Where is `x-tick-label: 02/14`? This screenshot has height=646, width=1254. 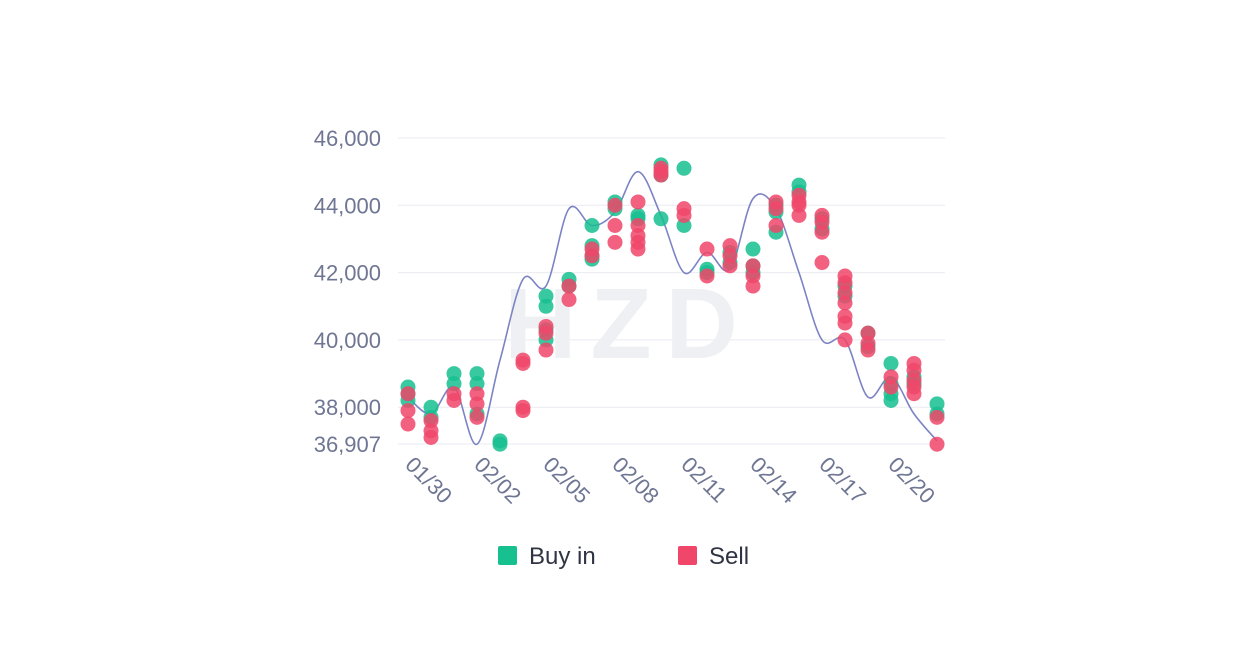
x-tick-label: 02/14 is located at coordinates (773, 480).